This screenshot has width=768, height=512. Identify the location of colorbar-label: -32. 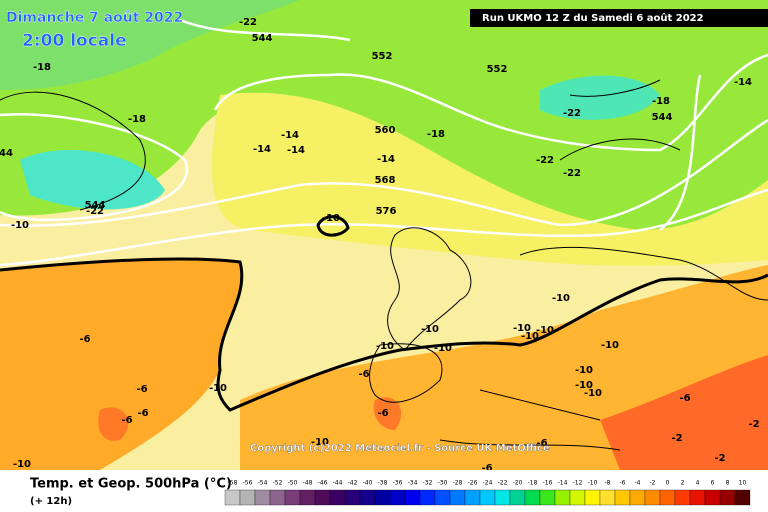
(428, 483).